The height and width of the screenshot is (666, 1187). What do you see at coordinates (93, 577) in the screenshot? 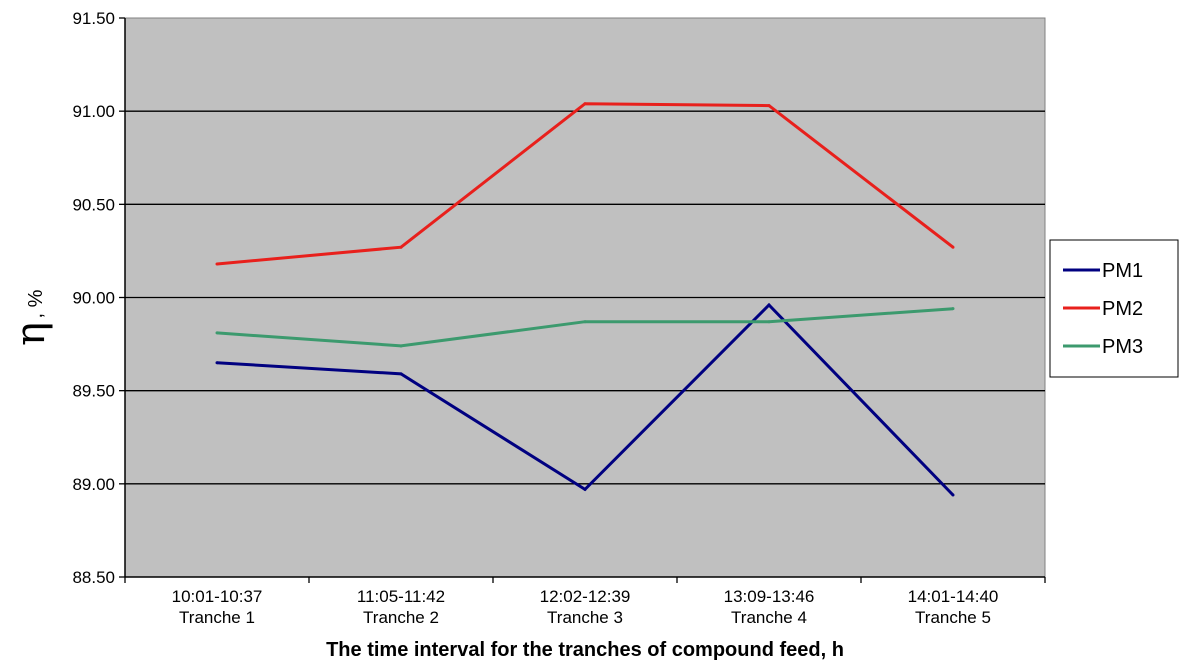
I see `y-tick-label: 88.50` at bounding box center [93, 577].